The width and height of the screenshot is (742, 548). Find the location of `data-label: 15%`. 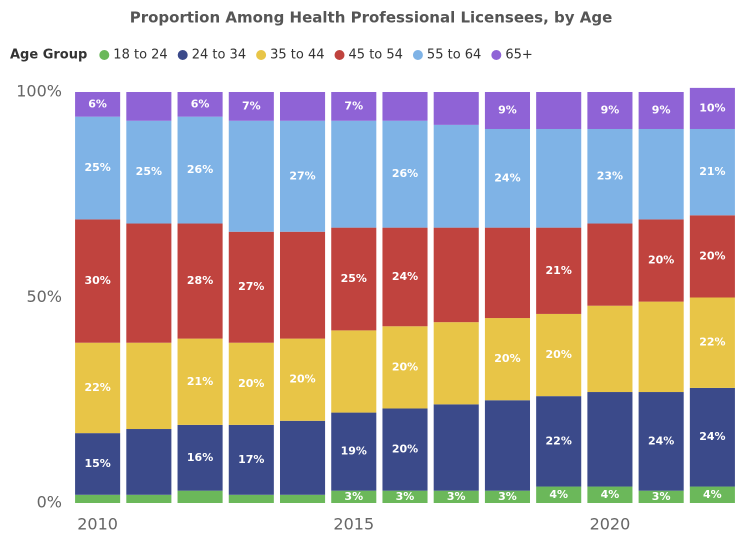

data-label: 15% is located at coordinates (97, 463).